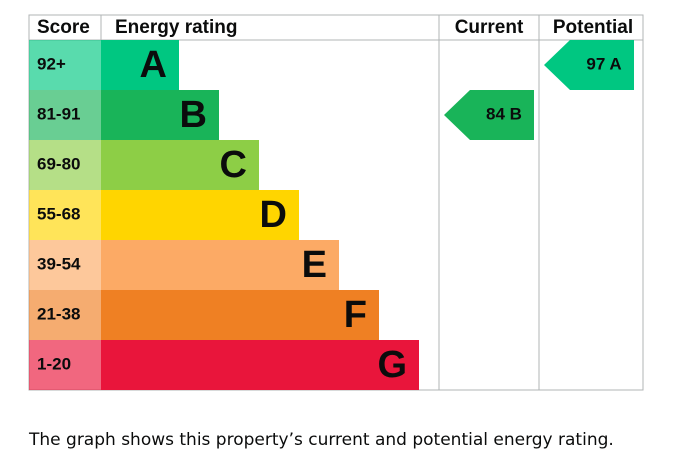 The width and height of the screenshot is (683, 462). Describe the element at coordinates (58, 113) in the screenshot. I see `score-label: 81-91` at that location.